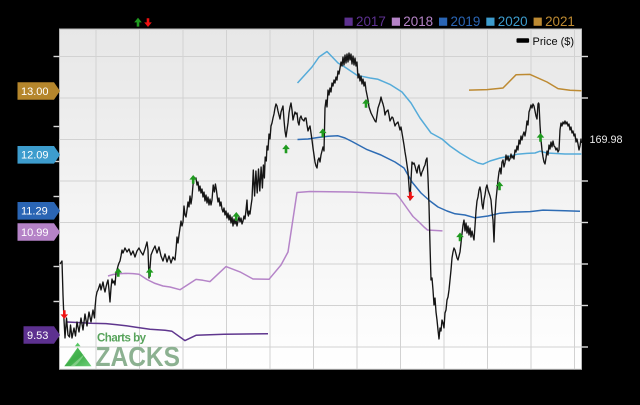 Image resolution: width=640 pixels, height=405 pixels. I want to click on svg-text: ZACKS, so click(138, 356).